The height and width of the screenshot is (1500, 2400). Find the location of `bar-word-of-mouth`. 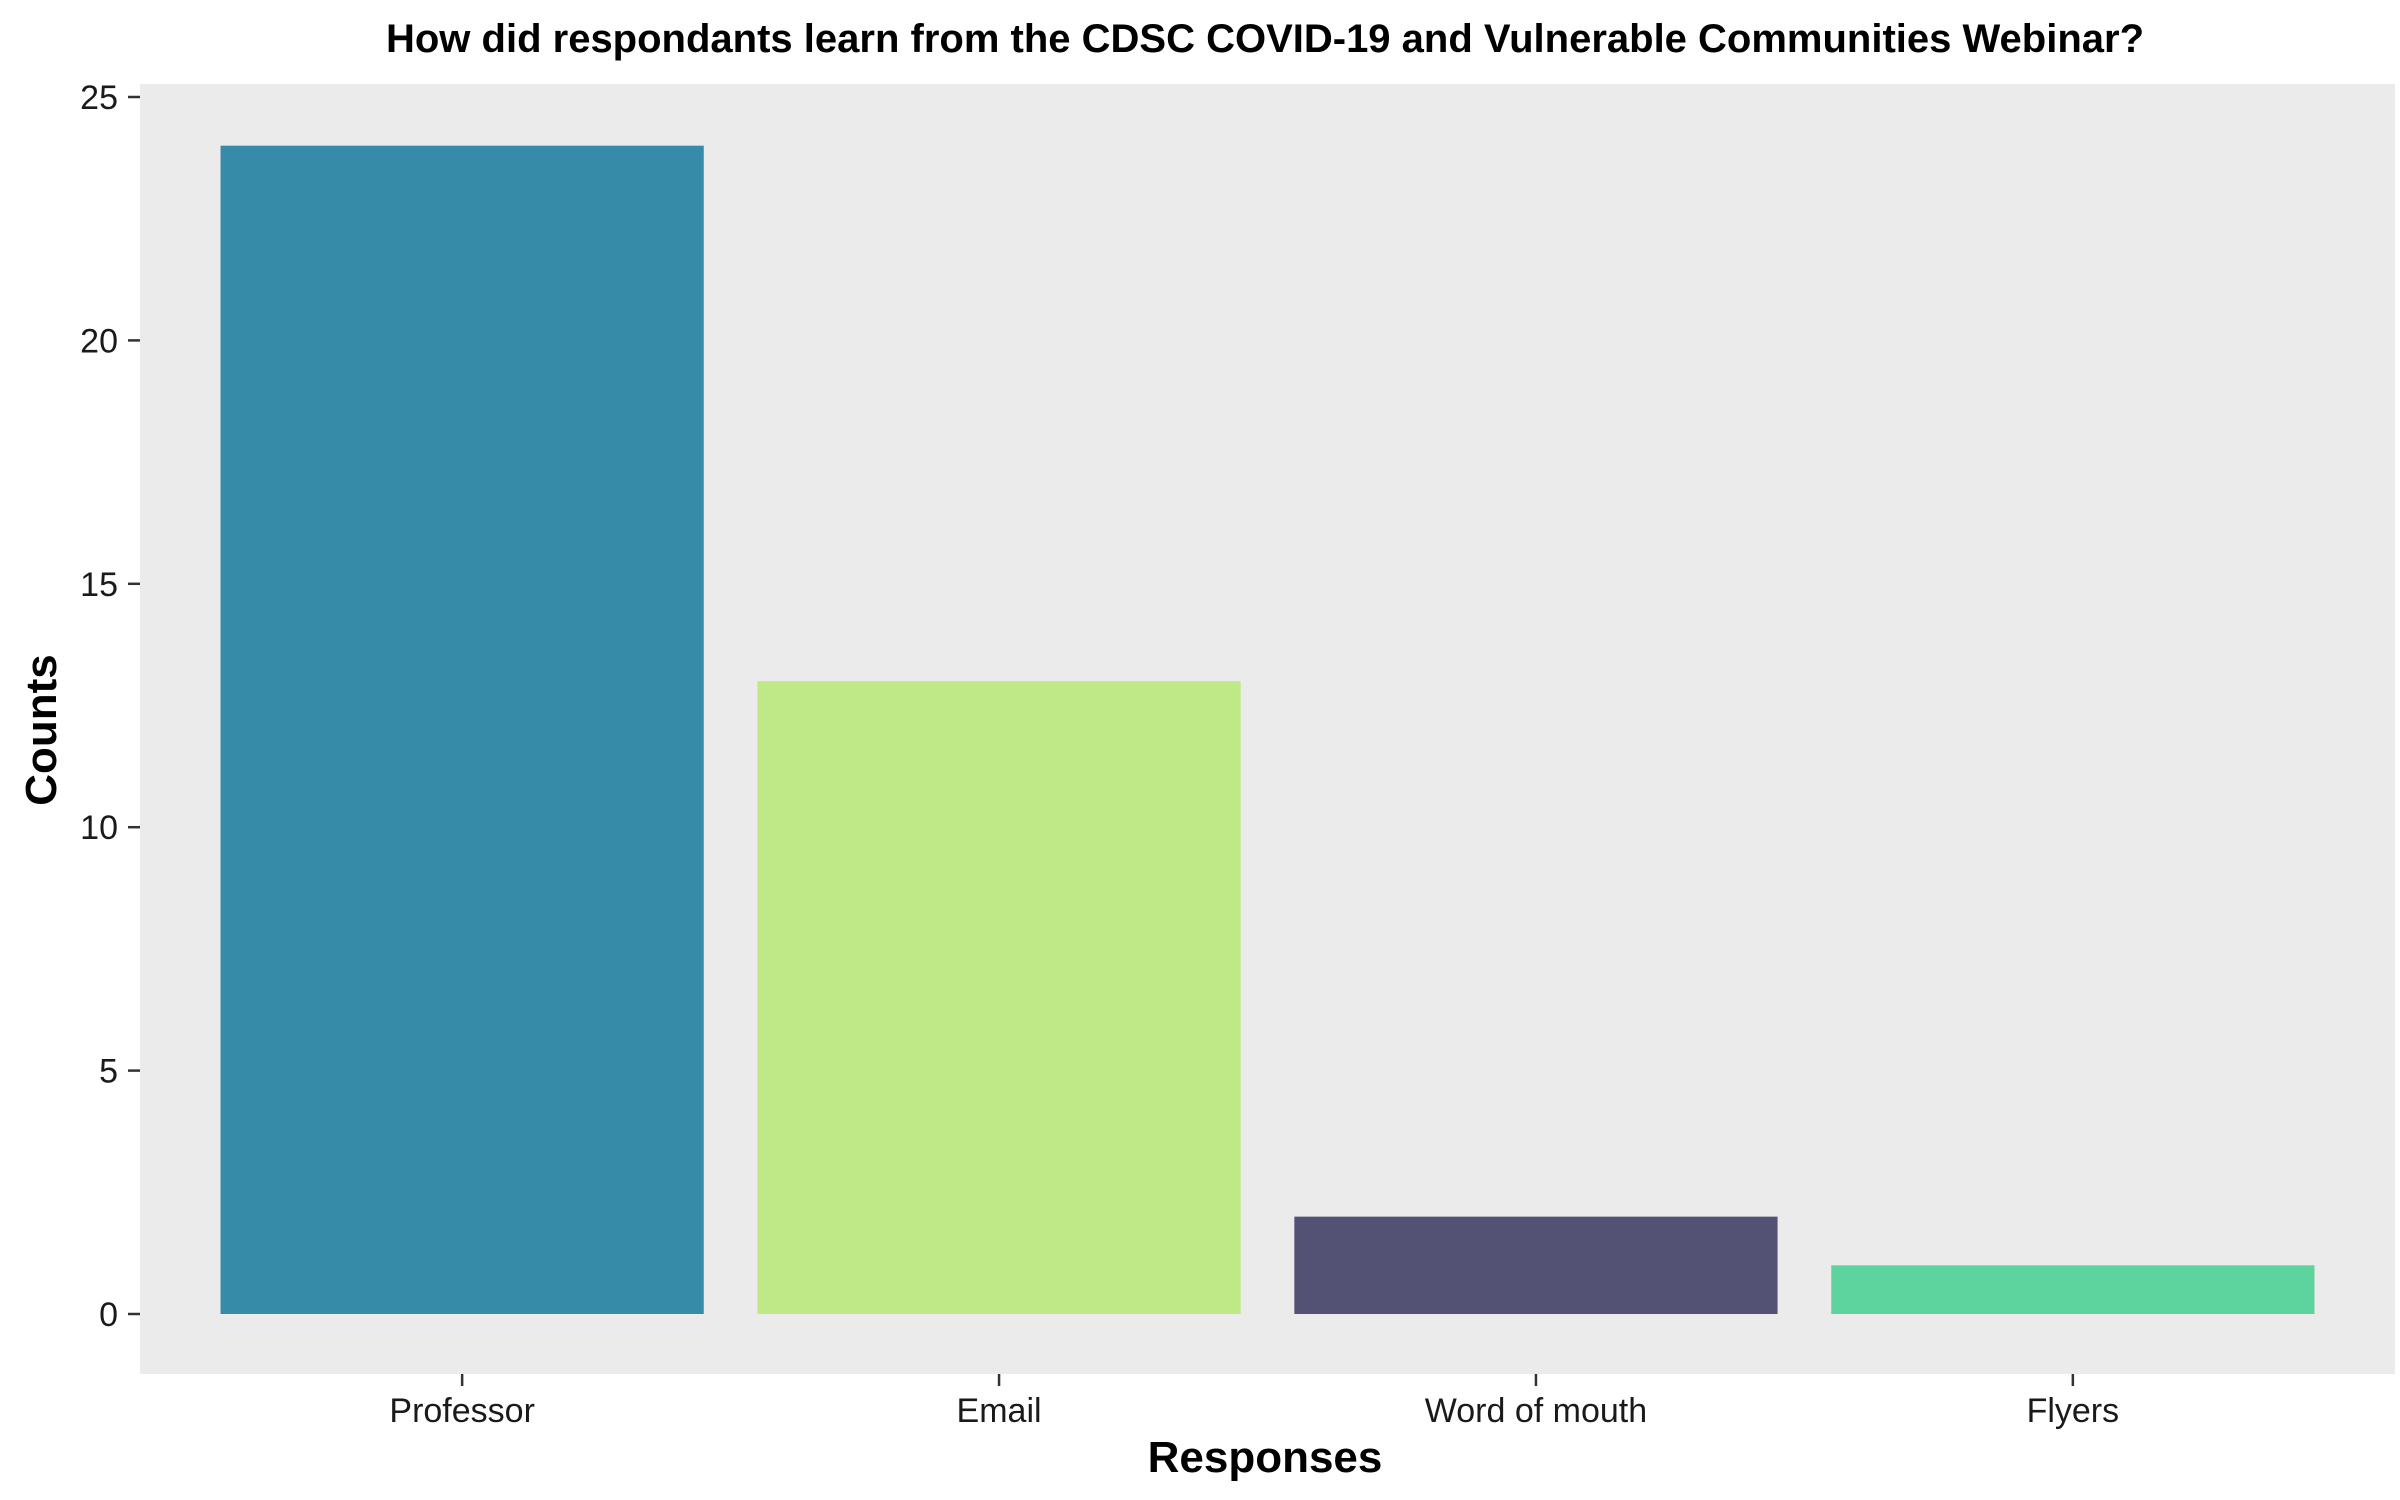

bar-word-of-mouth is located at coordinates (1536, 1265).